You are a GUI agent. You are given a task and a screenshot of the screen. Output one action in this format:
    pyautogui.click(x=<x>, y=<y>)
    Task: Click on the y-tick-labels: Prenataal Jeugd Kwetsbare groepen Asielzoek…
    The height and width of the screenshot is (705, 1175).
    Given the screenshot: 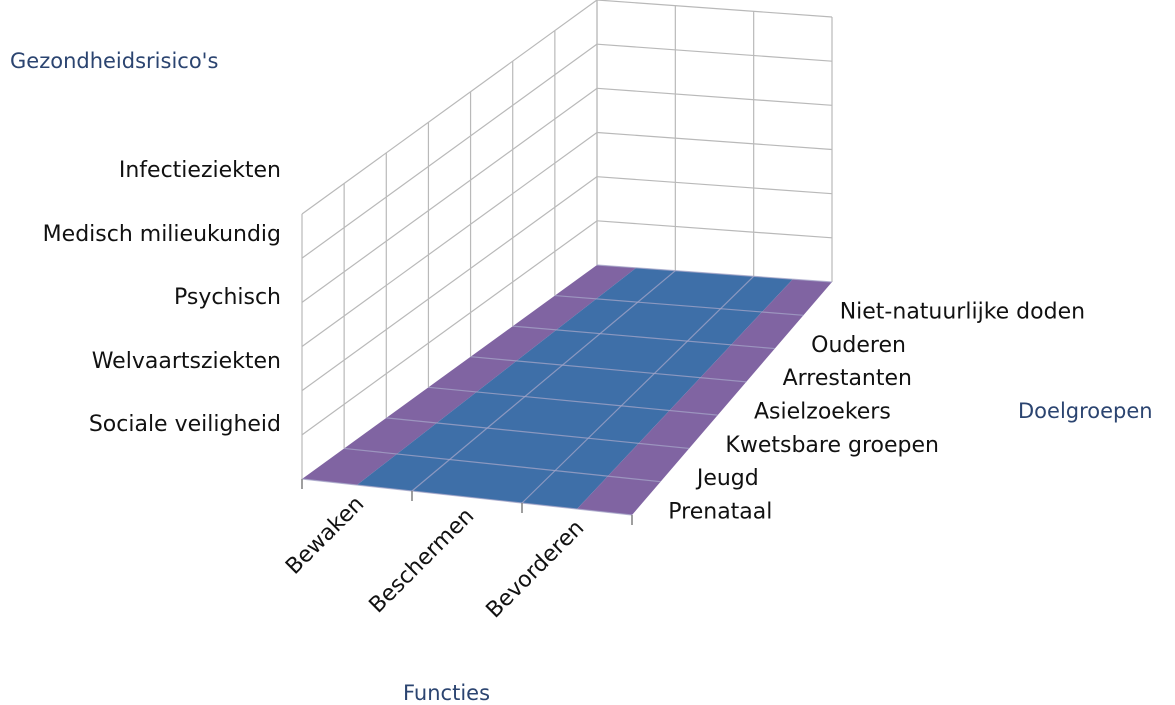 What is the action you would take?
    pyautogui.click(x=876, y=412)
    